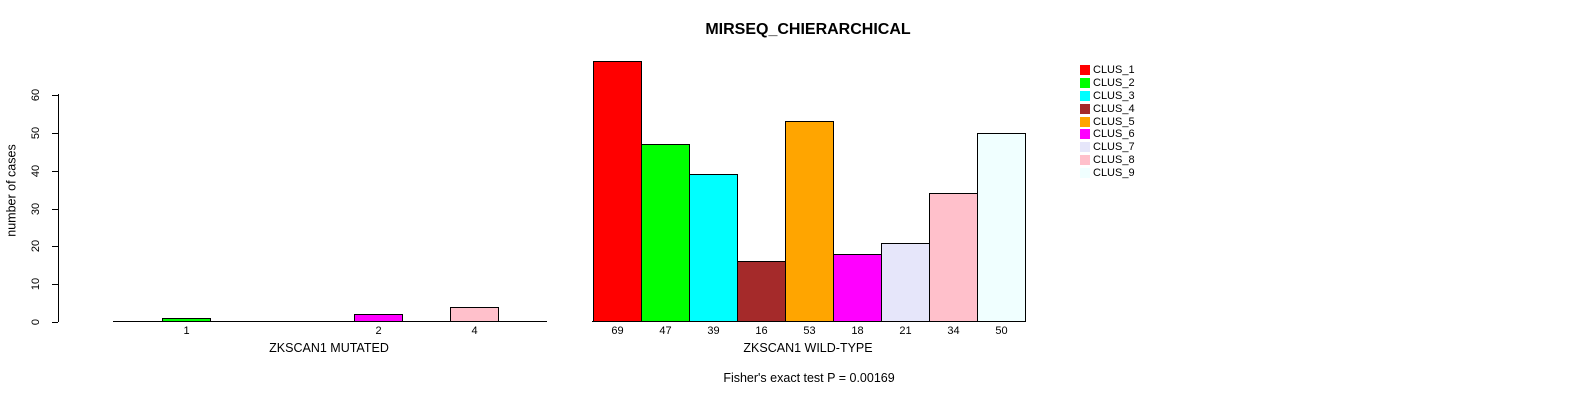  What do you see at coordinates (808, 29) in the screenshot?
I see `chart-title: MIRSEQ_CHIERARCHICAL` at bounding box center [808, 29].